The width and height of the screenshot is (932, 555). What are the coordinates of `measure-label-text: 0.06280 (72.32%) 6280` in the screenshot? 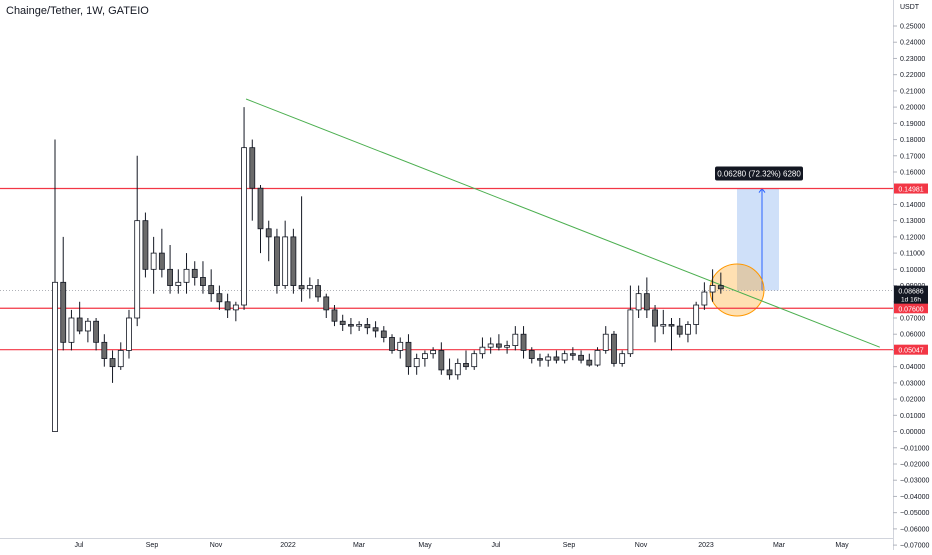 It's located at (759, 174).